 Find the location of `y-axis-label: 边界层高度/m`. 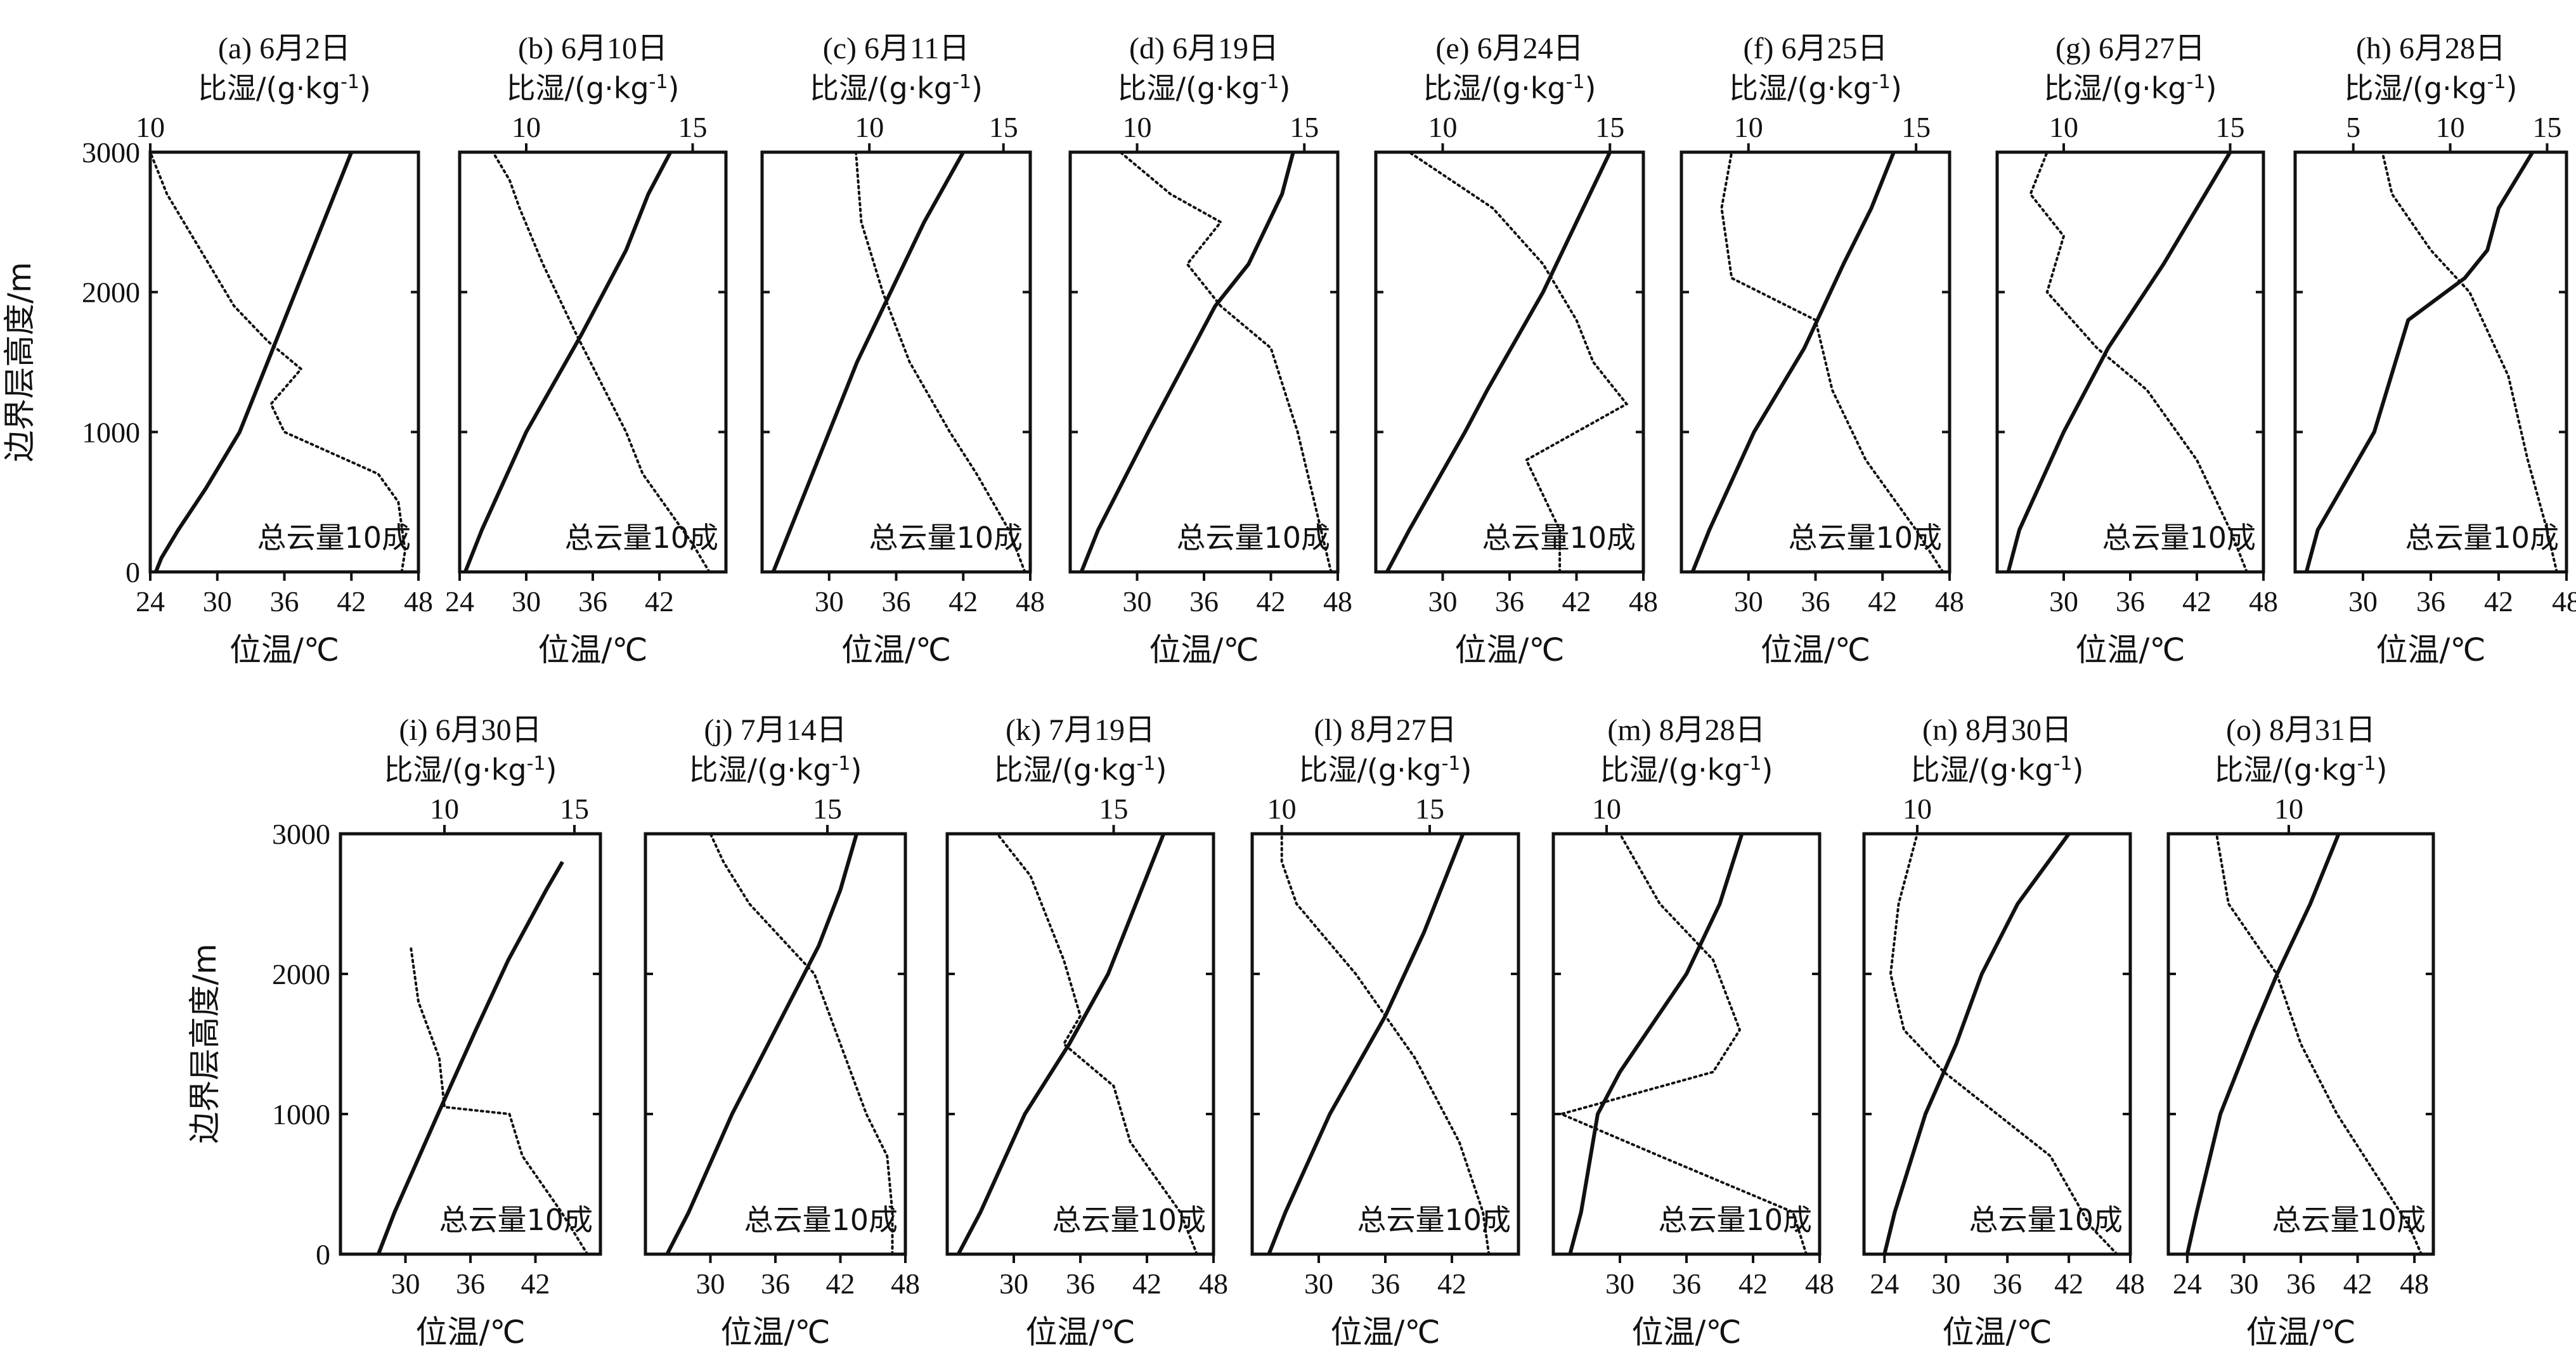

y-axis-label: 边界层高度/m is located at coordinates (19, 362).